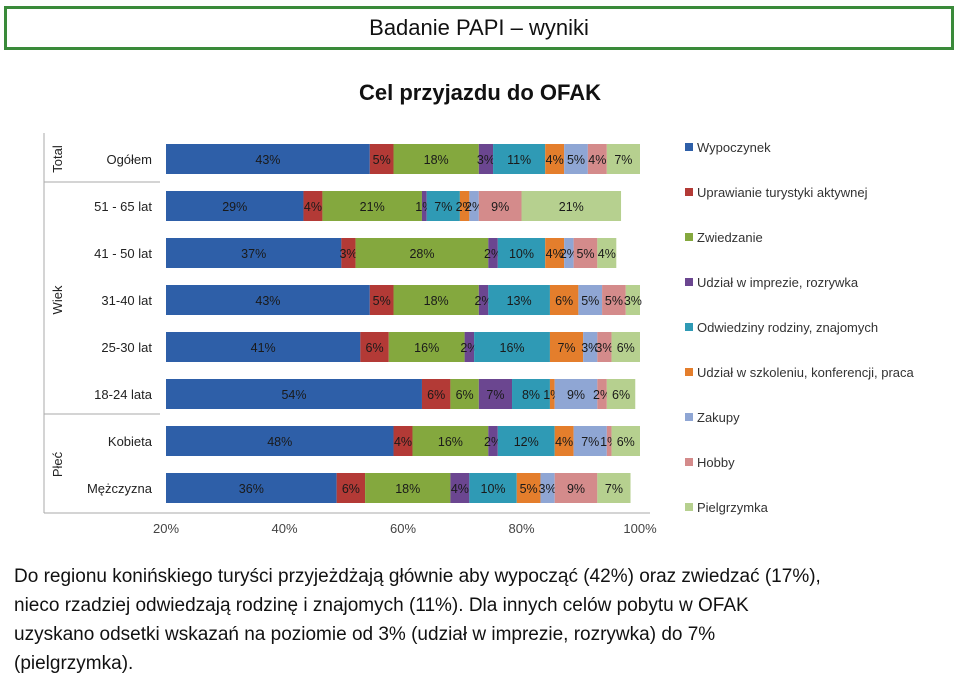 The width and height of the screenshot is (960, 678). I want to click on summary-line-4: (pielgrzymka)., so click(74, 663).